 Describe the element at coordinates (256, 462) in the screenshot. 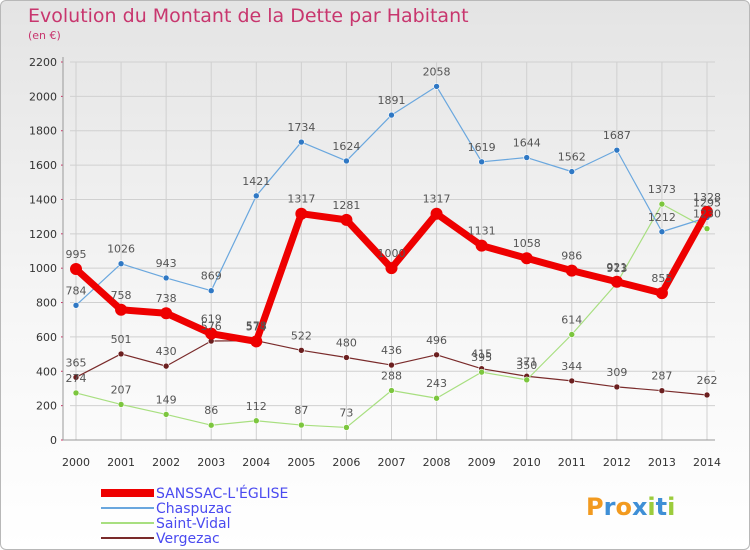

I see `x-tick-label: 2004` at that location.